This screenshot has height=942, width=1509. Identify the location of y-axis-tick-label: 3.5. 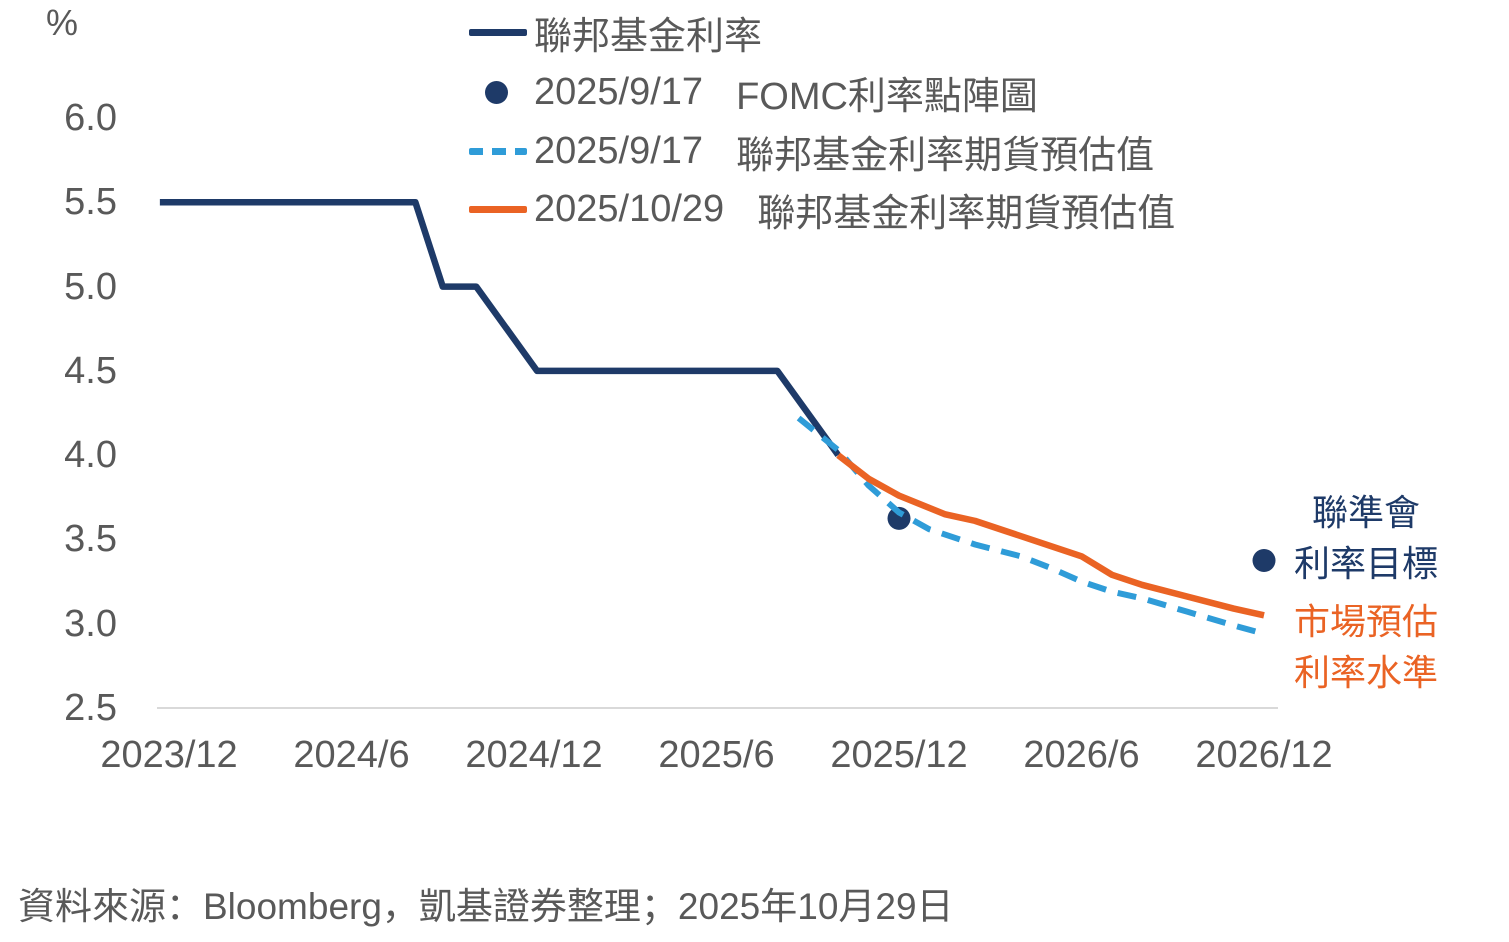
(90, 539).